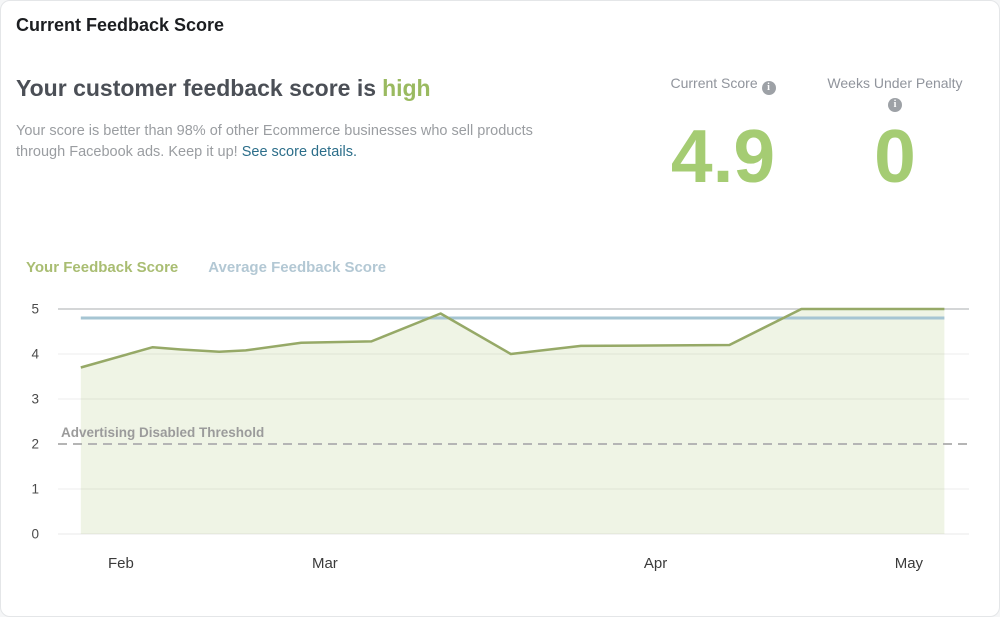 The height and width of the screenshot is (617, 1000). Describe the element at coordinates (102, 267) in the screenshot. I see `legend-your-feedback-score: Your Feedback Score` at that location.